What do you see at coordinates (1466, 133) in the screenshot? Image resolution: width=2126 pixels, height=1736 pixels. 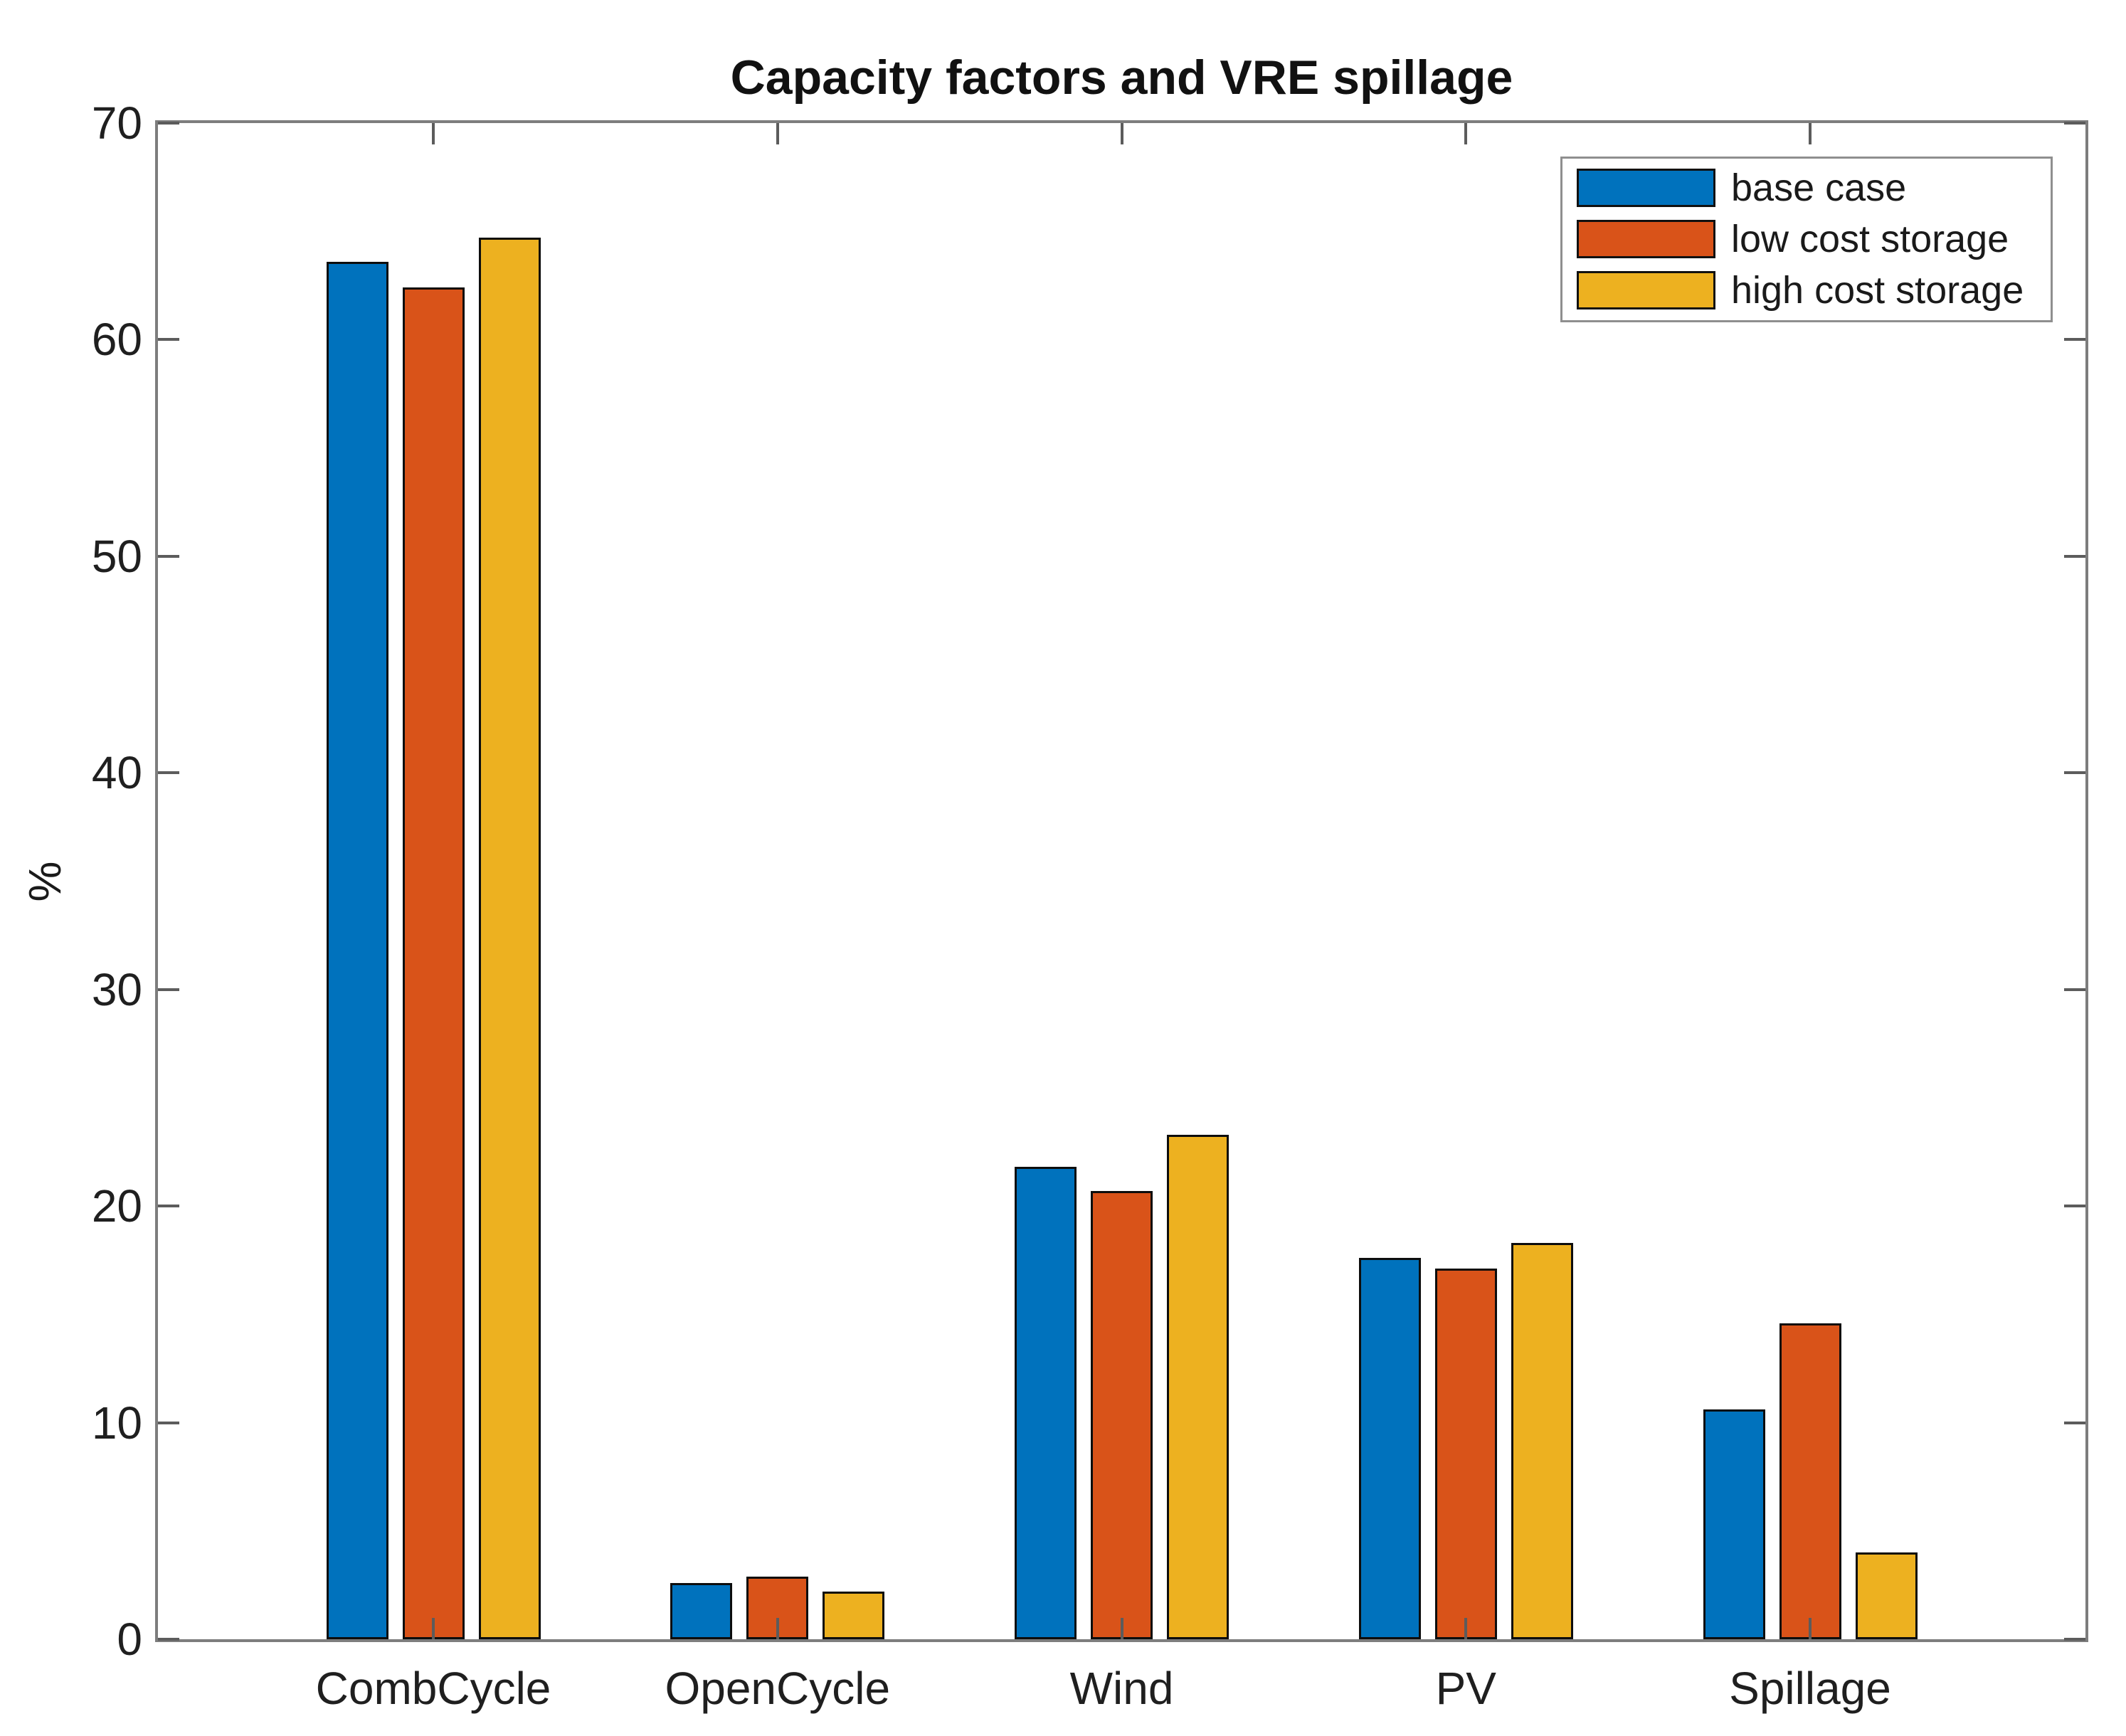 I see `x-tick-mark-top-pv` at bounding box center [1466, 133].